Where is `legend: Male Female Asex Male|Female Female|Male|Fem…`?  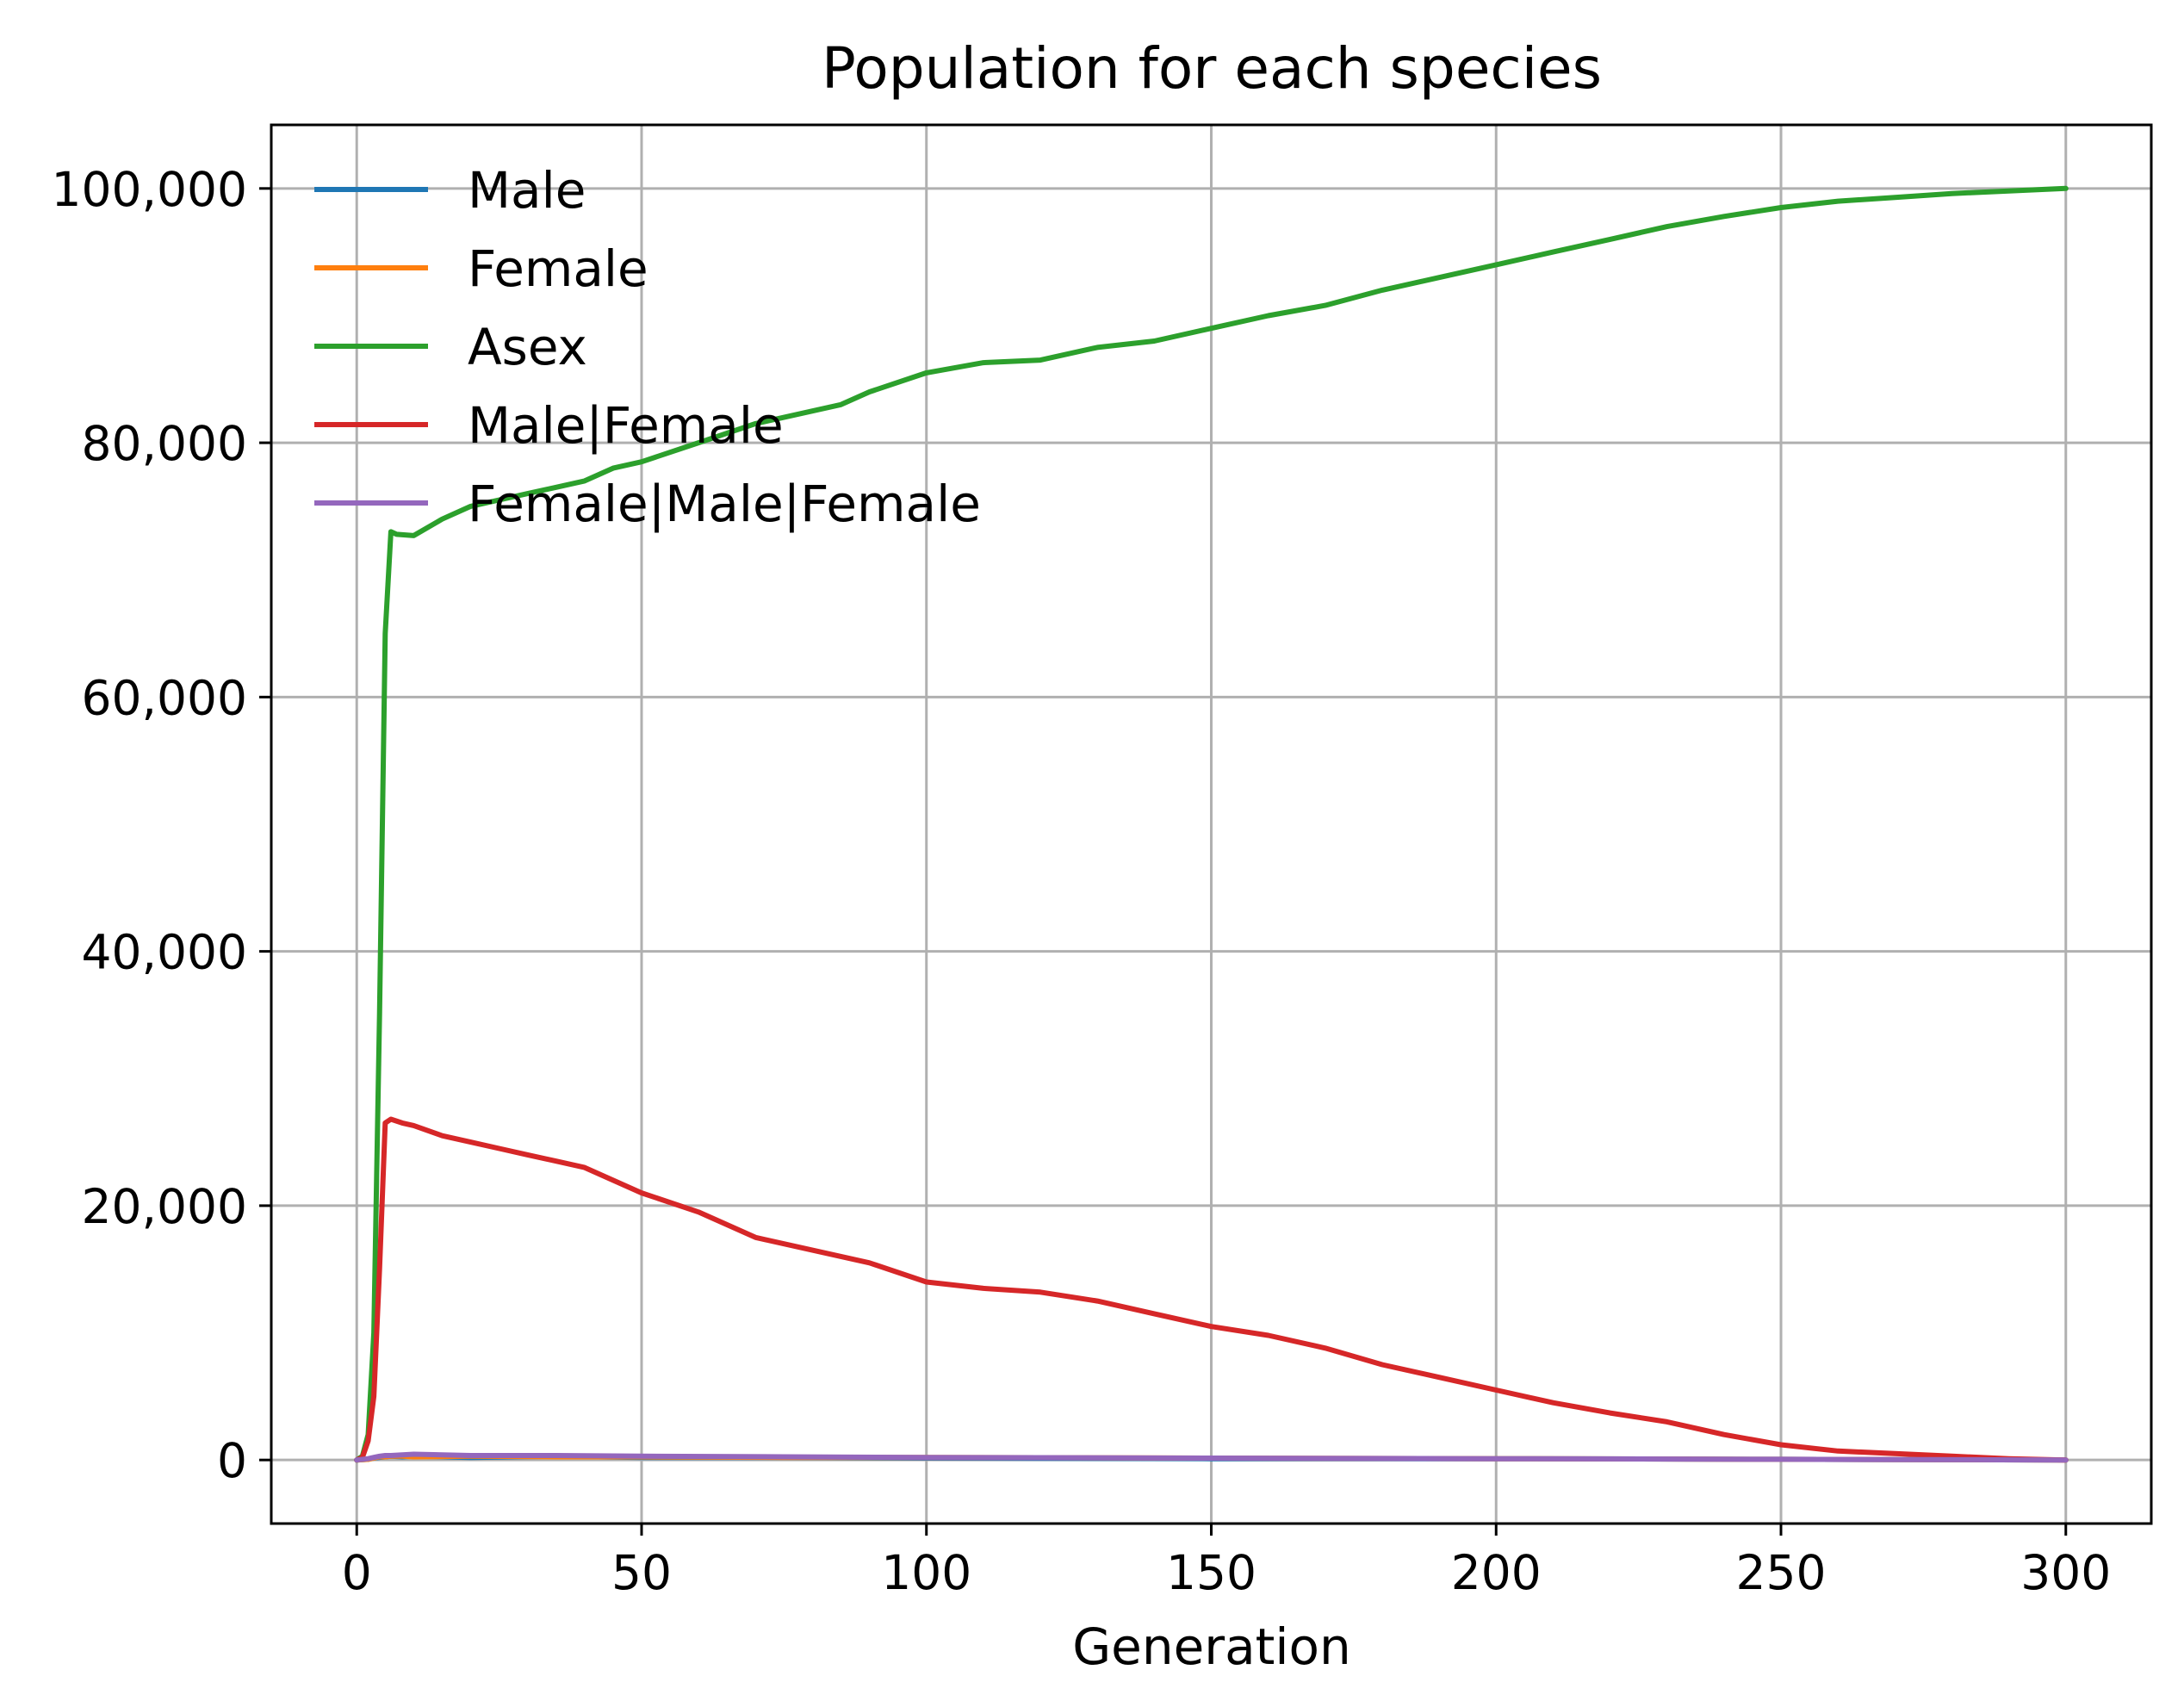
legend: Male Female Asex Male|Female Female|Male|Fem… is located at coordinates (647, 347).